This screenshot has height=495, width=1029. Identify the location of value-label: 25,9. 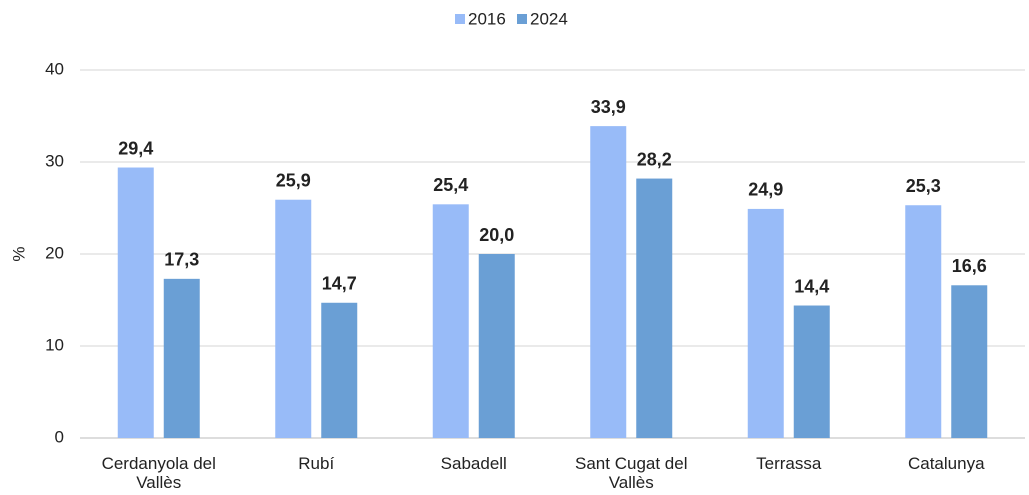
(293, 180).